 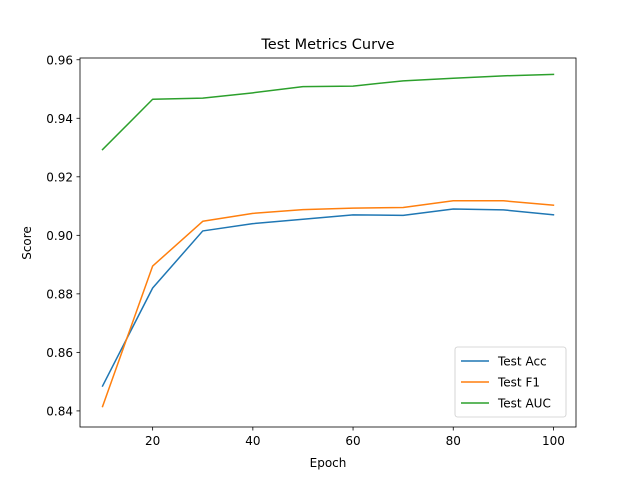 I want to click on legend-label: Test F1, so click(x=518, y=383).